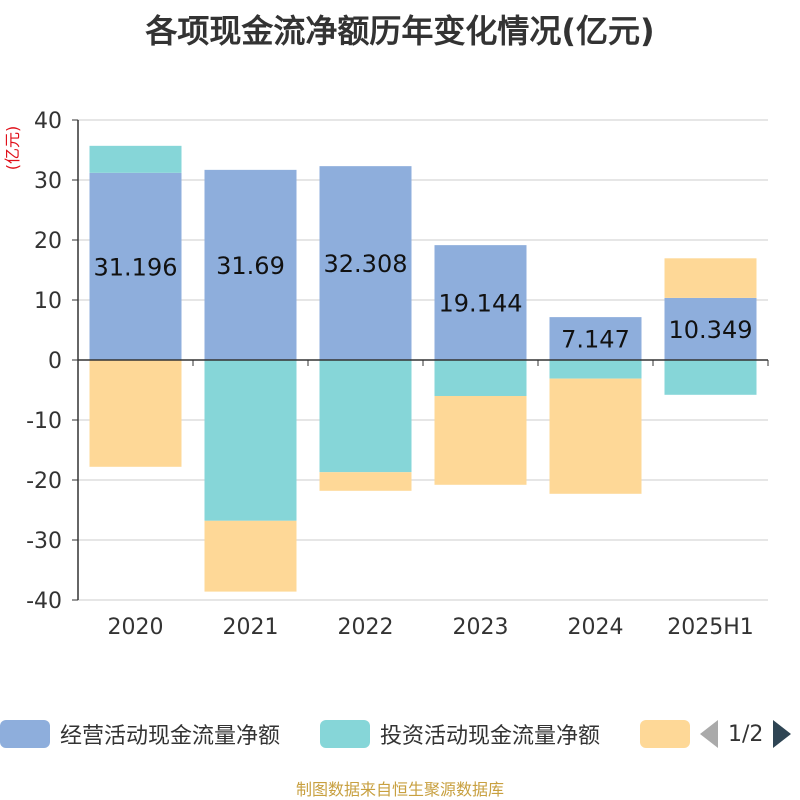 The image size is (800, 800). What do you see at coordinates (48, 301) in the screenshot?
I see `y-tick-label: 10` at bounding box center [48, 301].